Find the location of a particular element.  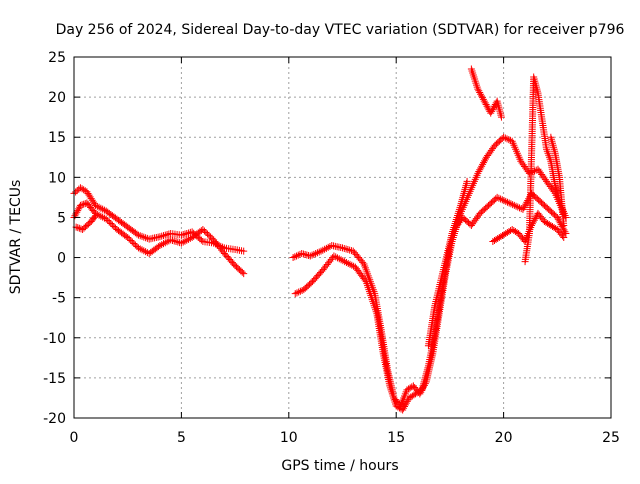

y-axis-label: SDTVAR / TECUs is located at coordinates (16, 237).